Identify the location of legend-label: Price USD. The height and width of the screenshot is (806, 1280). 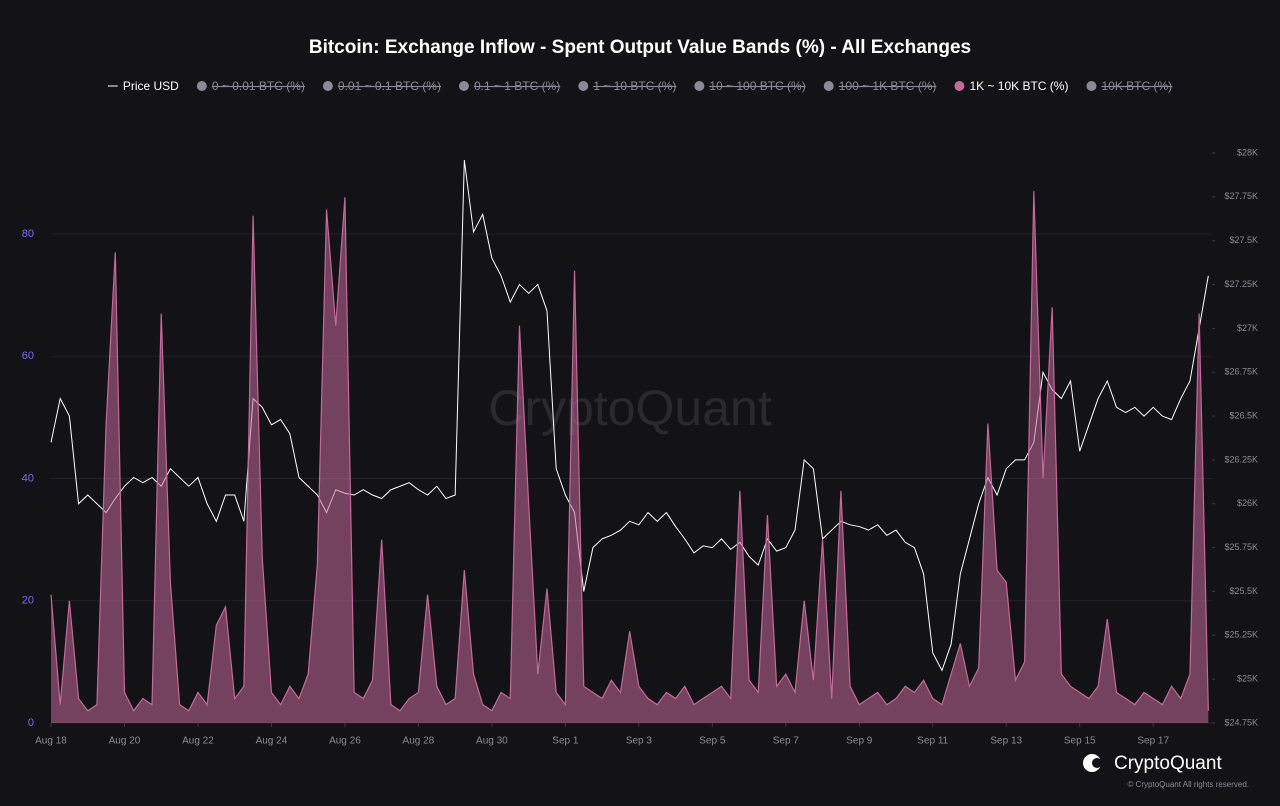
(151, 86).